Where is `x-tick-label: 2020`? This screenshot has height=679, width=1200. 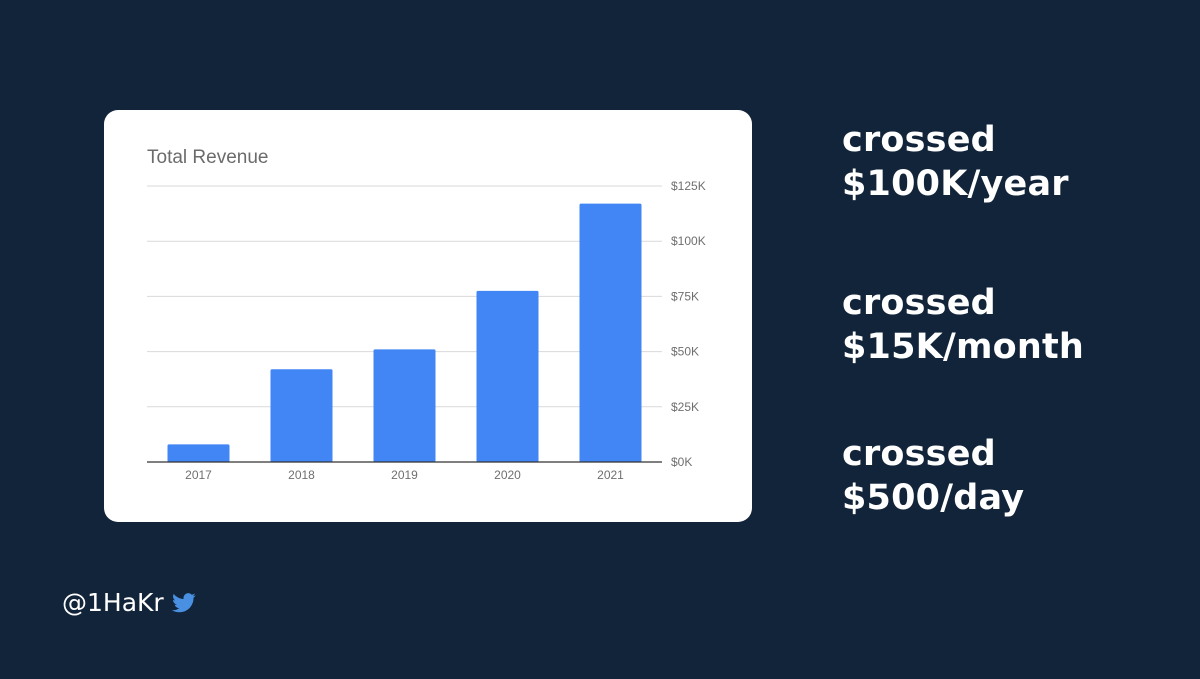 x-tick-label: 2020 is located at coordinates (507, 475).